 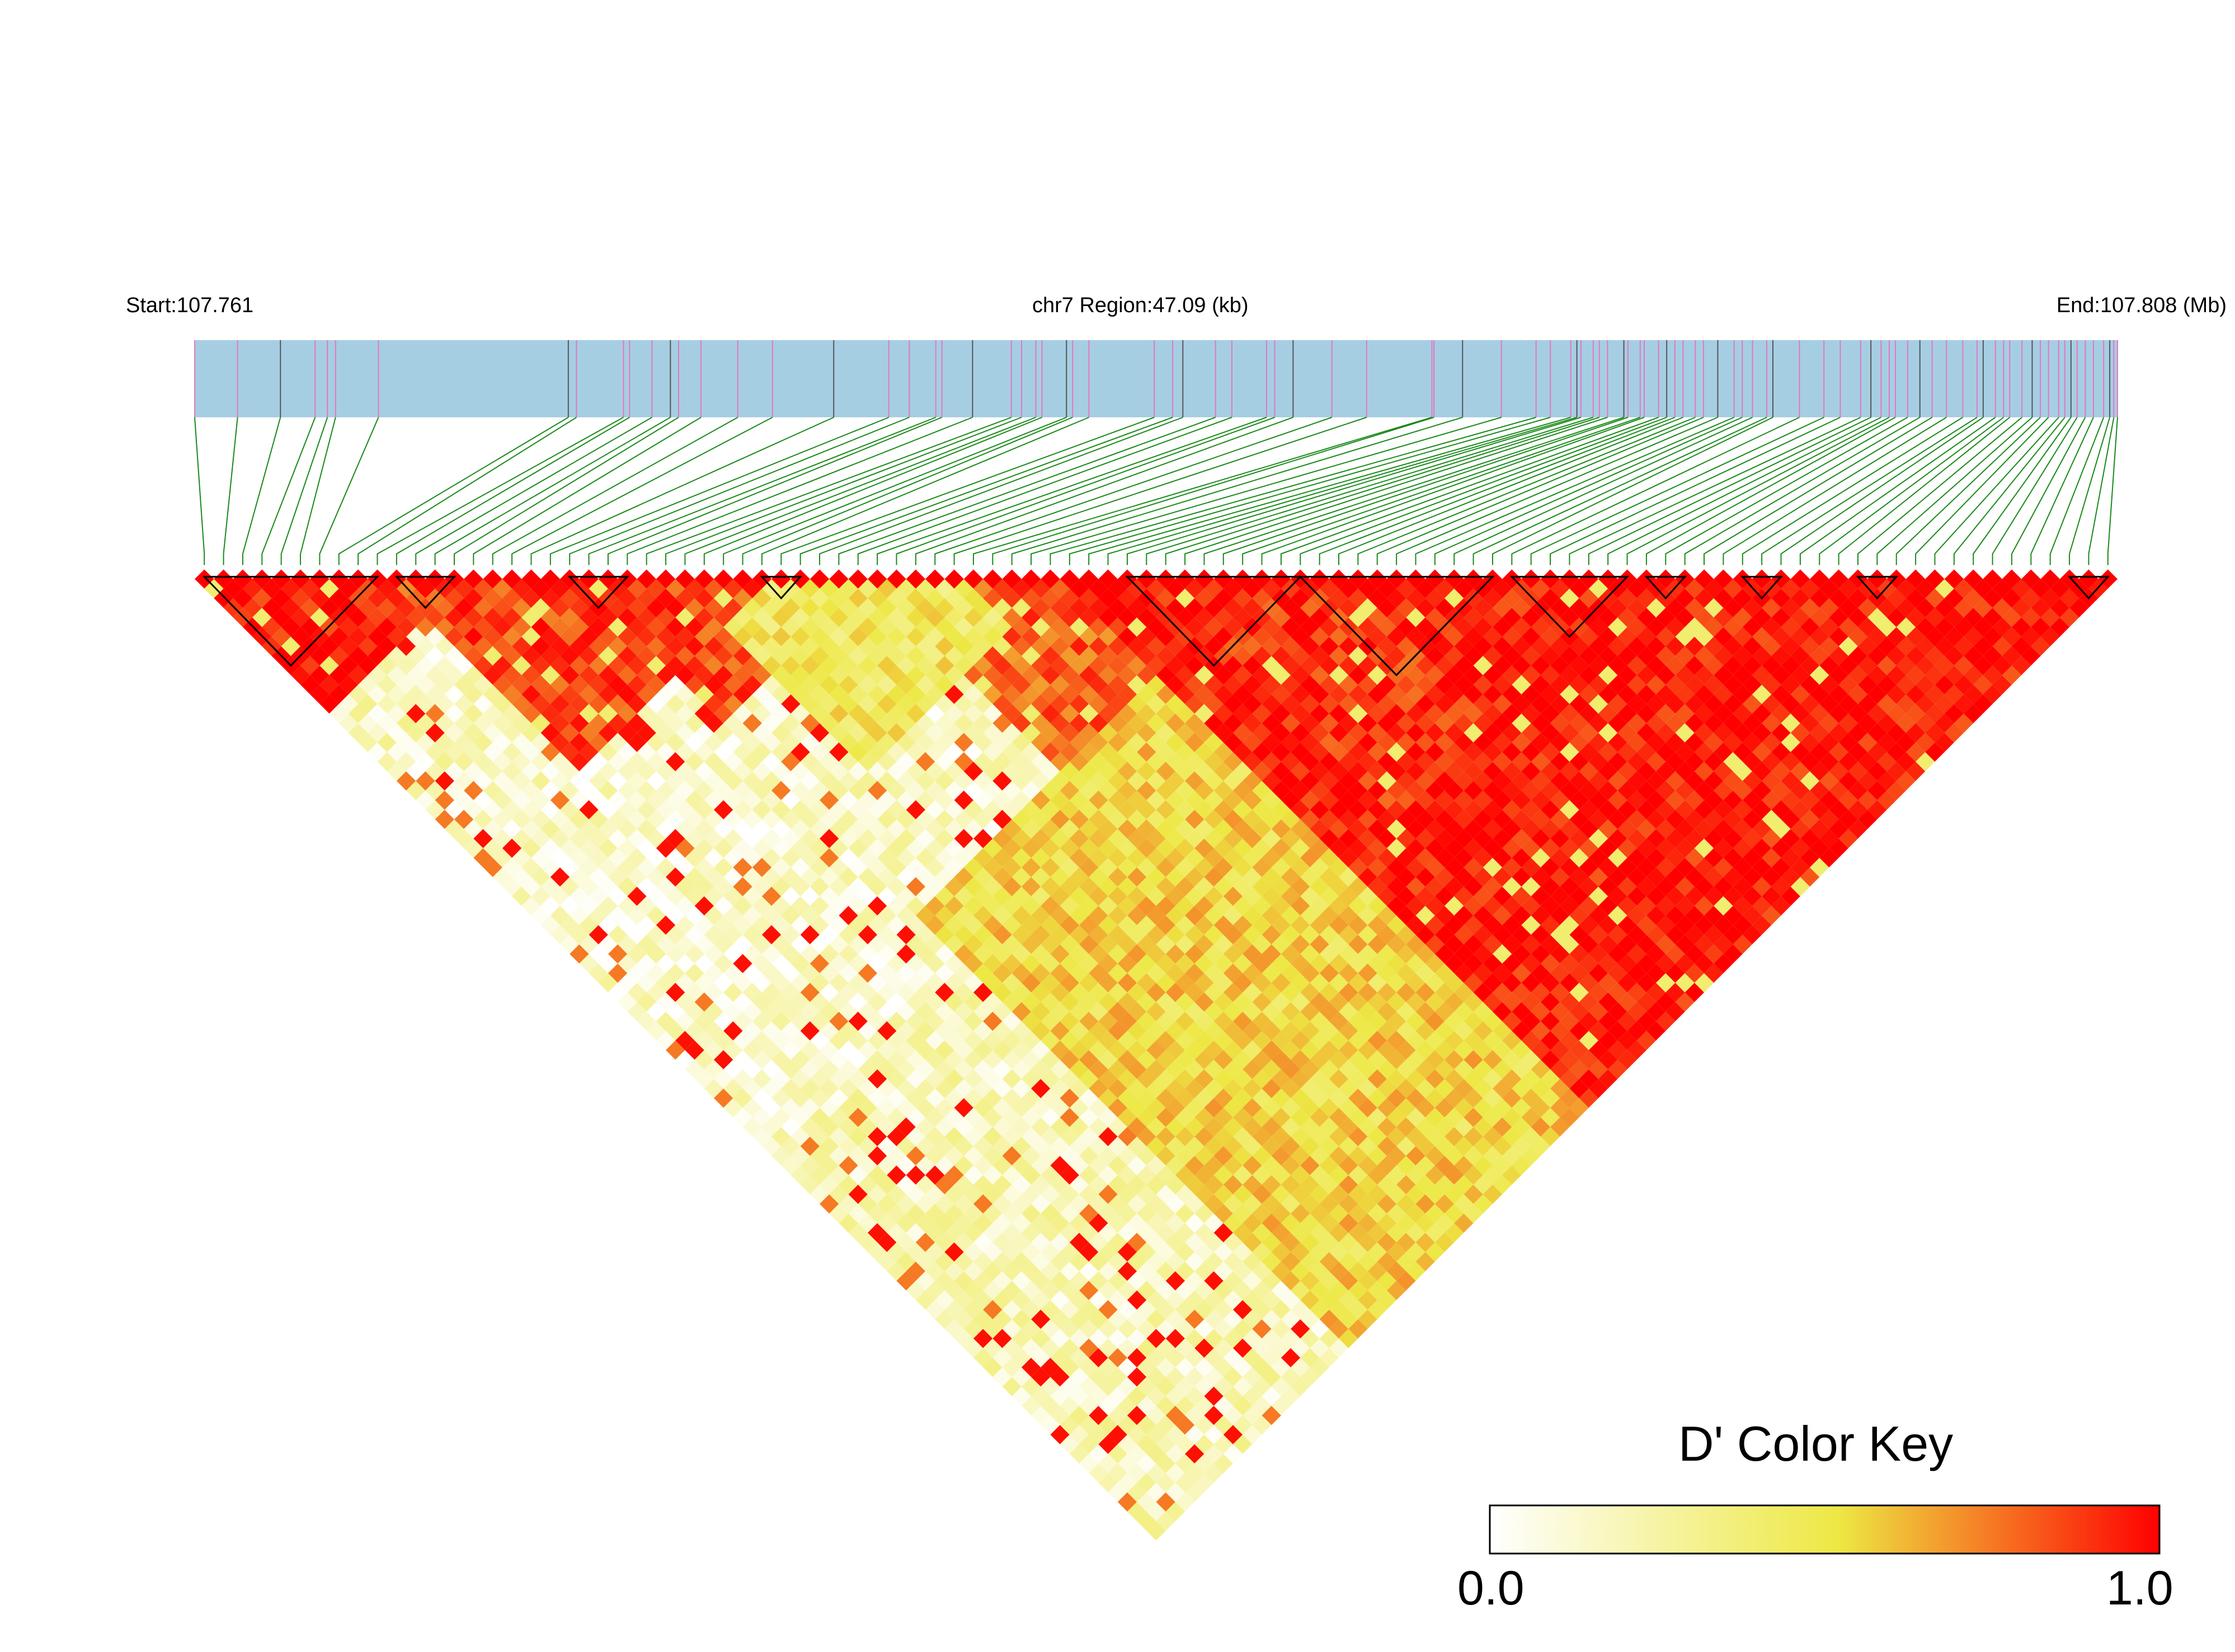 What do you see at coordinates (1156, 379) in the screenshot?
I see `region-track` at bounding box center [1156, 379].